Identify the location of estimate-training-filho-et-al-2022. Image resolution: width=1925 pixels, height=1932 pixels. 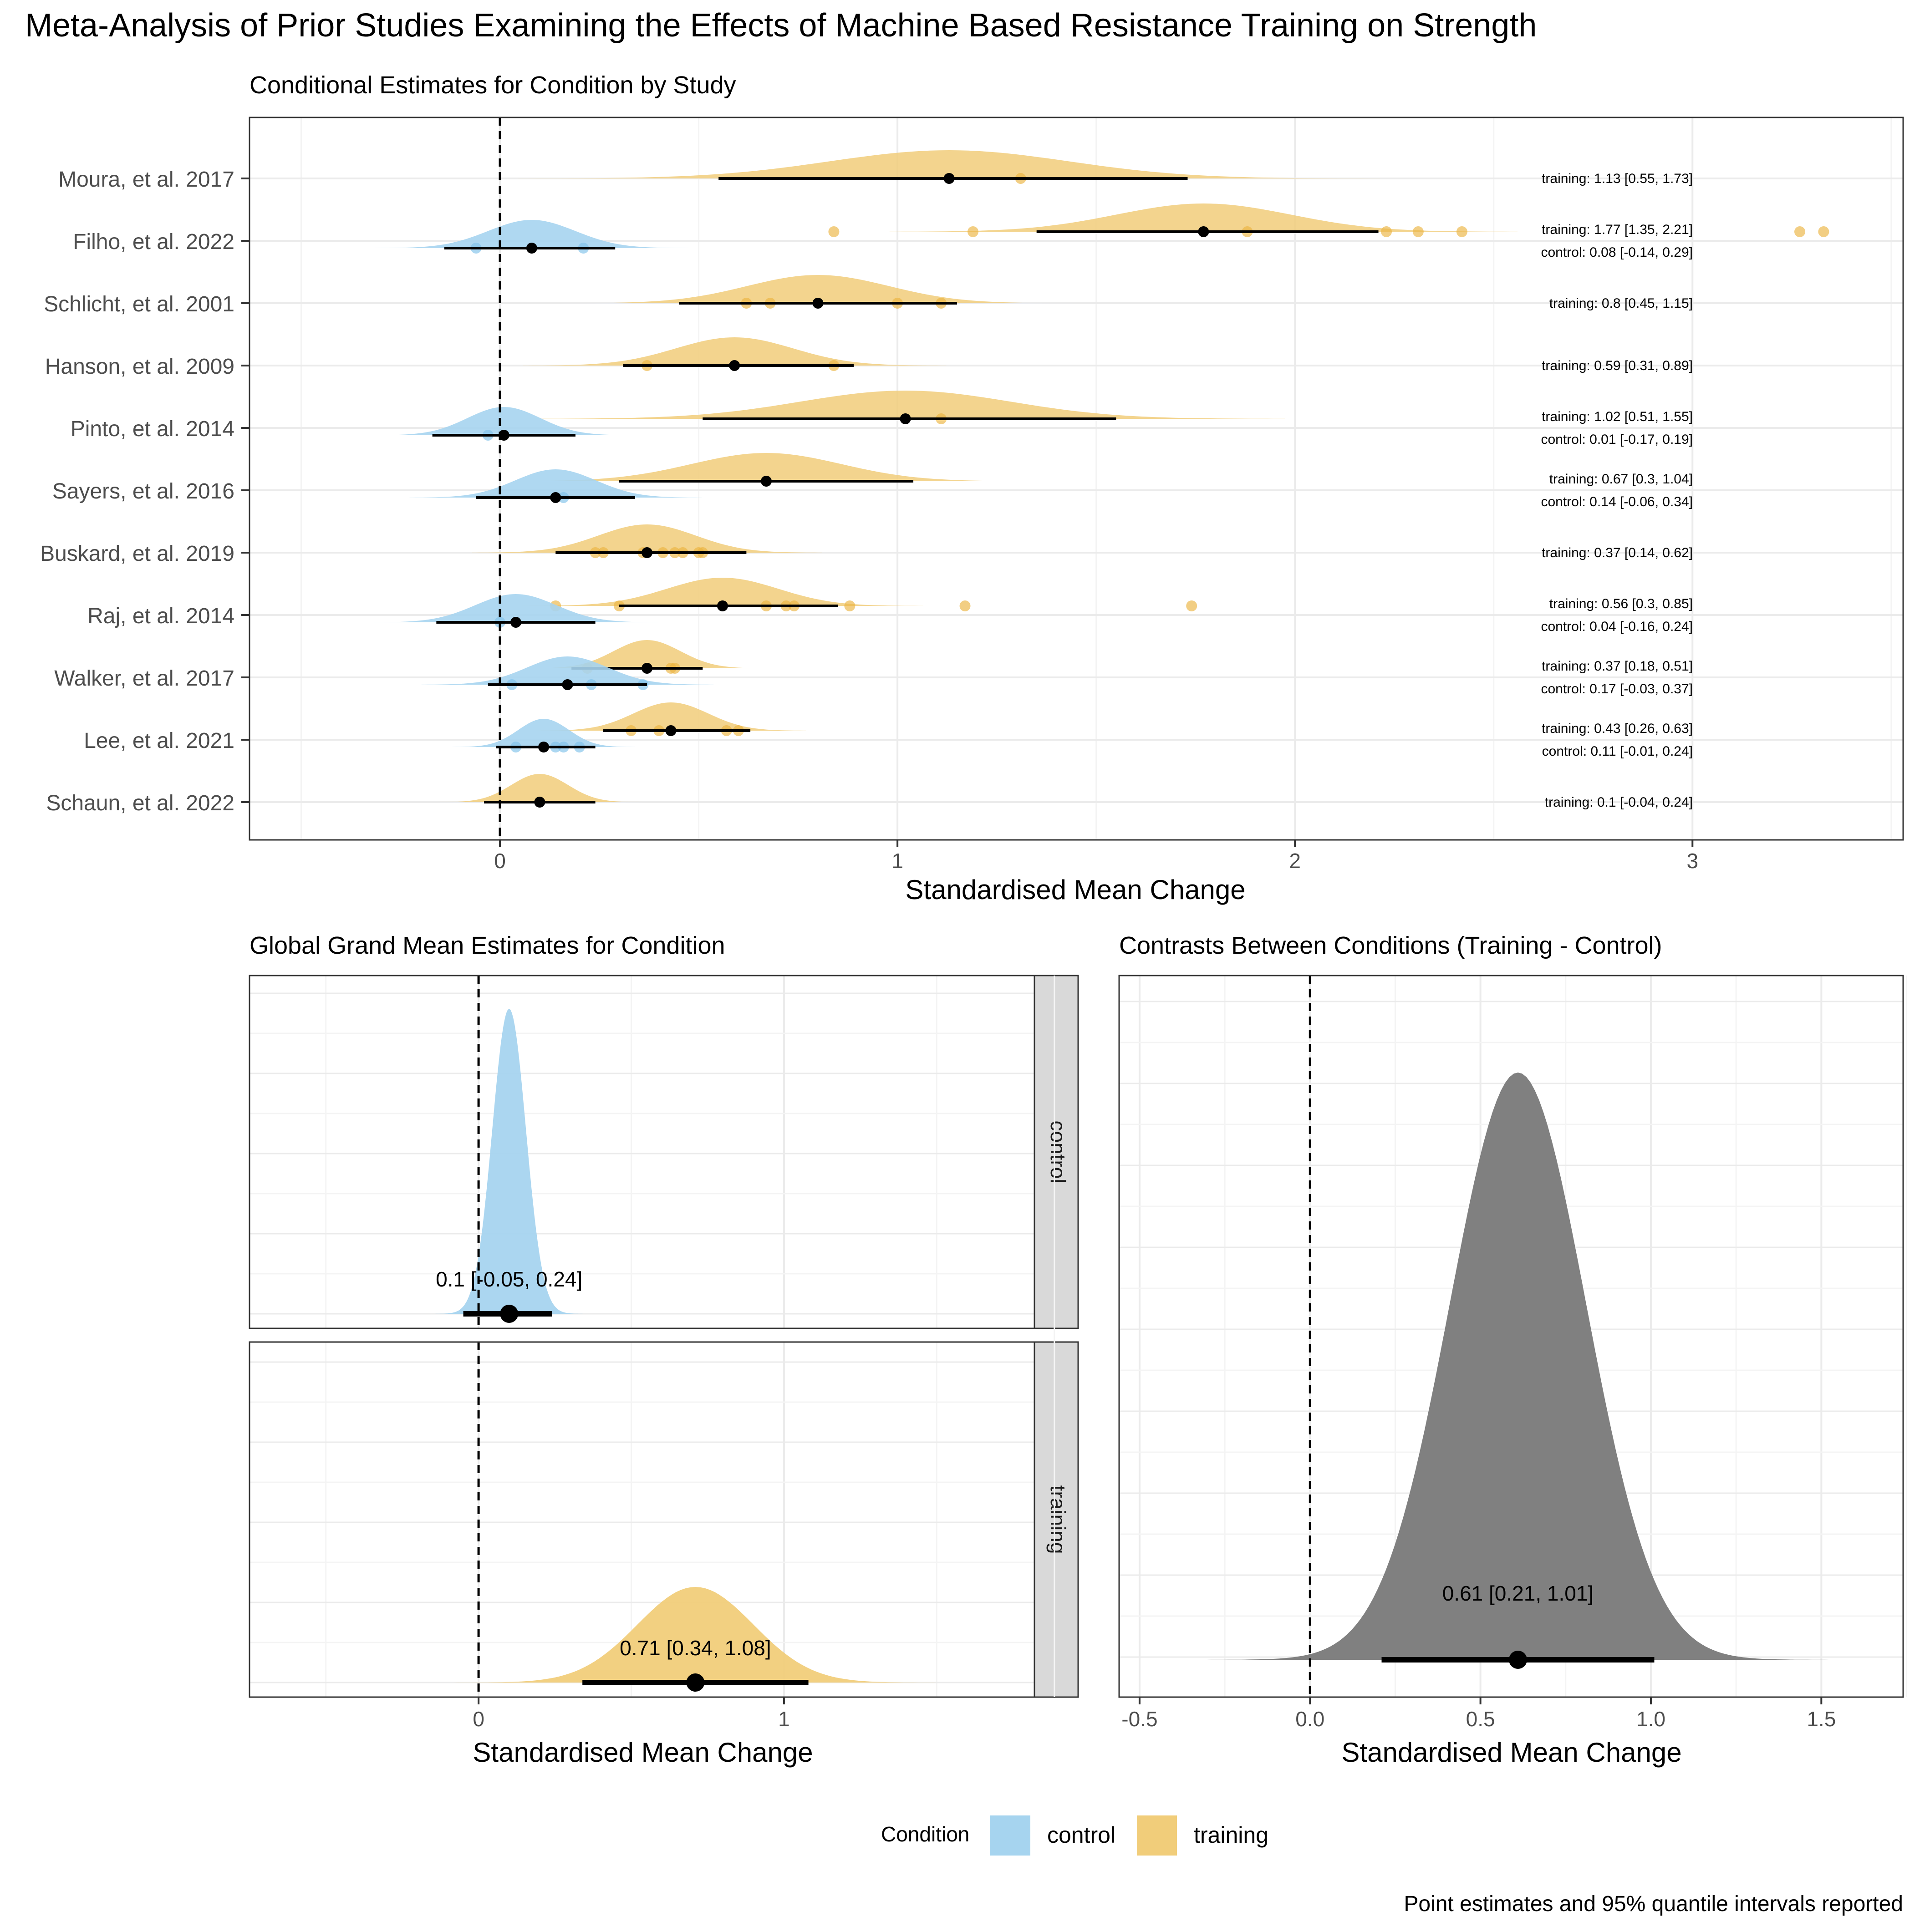
(1203, 232).